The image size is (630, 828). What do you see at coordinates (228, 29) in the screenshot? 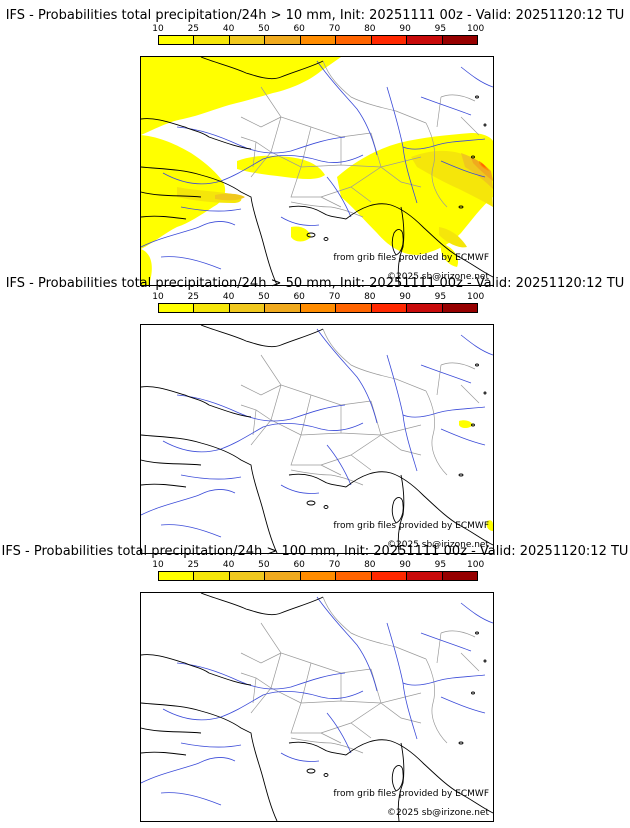
I see `colorbar-tick: 40` at bounding box center [228, 29].